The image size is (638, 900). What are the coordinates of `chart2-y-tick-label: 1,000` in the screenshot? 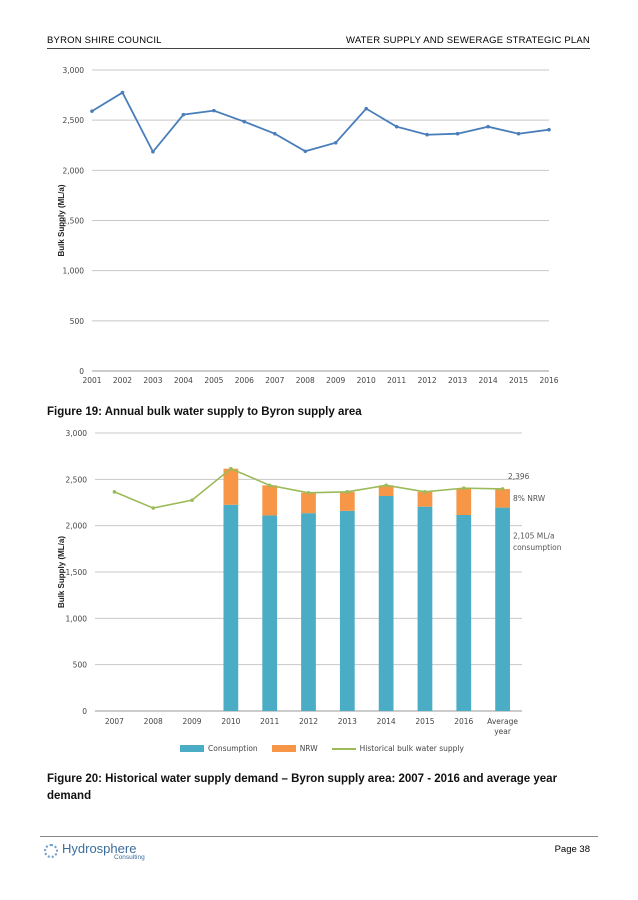 It's located at (77, 618).